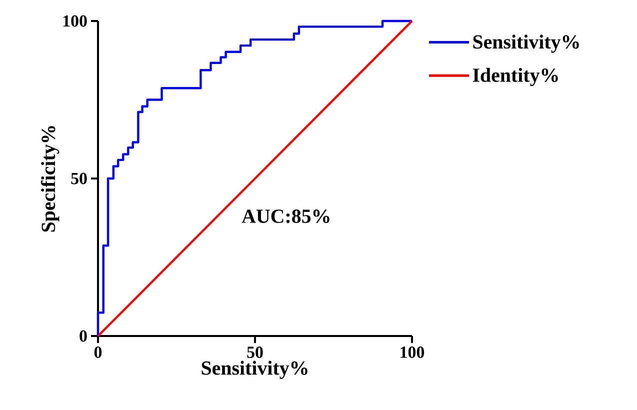  Describe the element at coordinates (515, 77) in the screenshot. I see `legend-label: Identity%` at that location.